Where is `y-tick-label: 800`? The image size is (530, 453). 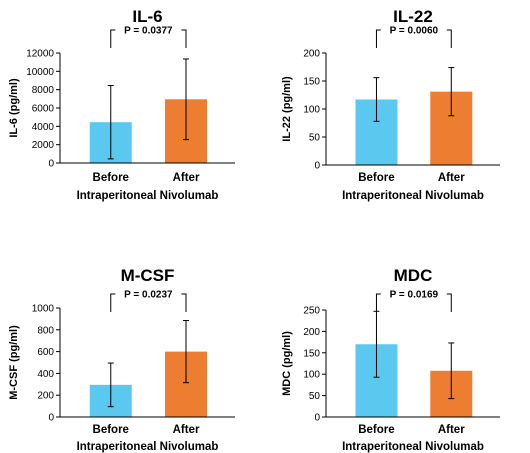 y-tick-label: 800 is located at coordinates (45, 330).